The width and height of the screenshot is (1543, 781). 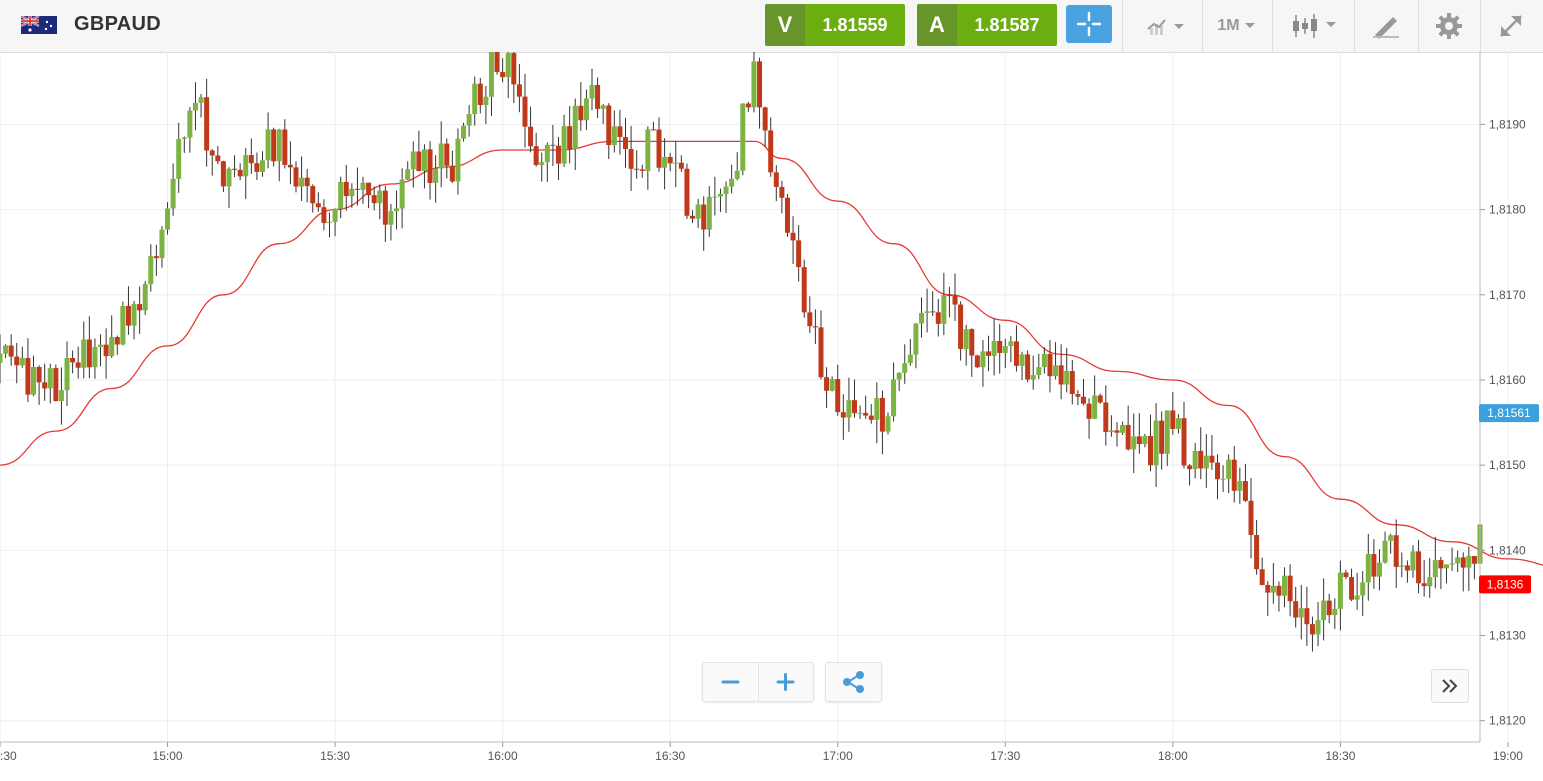 I want to click on instrument-symbol: GBPAUD, so click(x=117, y=24).